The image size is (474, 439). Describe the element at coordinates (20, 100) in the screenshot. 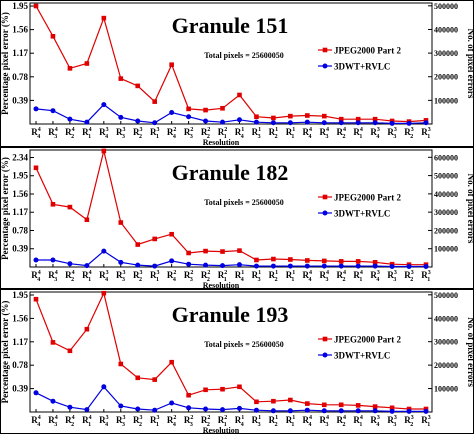

I see `y-tick-label-left: 0.39` at that location.